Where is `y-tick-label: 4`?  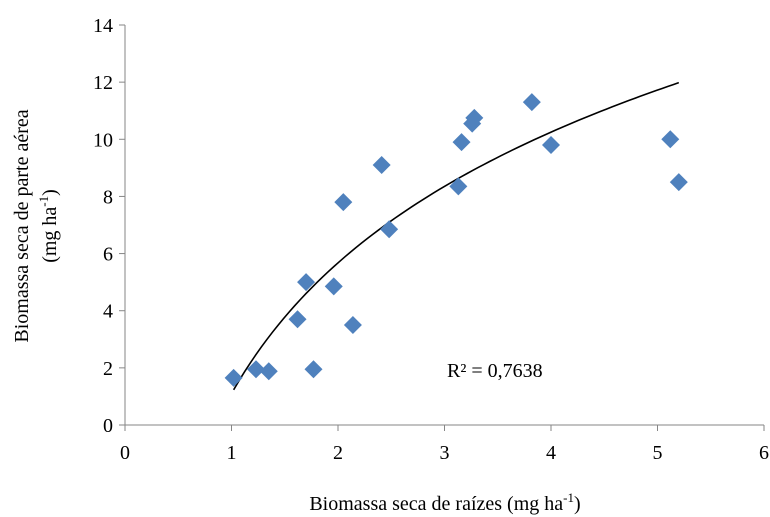 y-tick-label: 4 is located at coordinates (108, 312).